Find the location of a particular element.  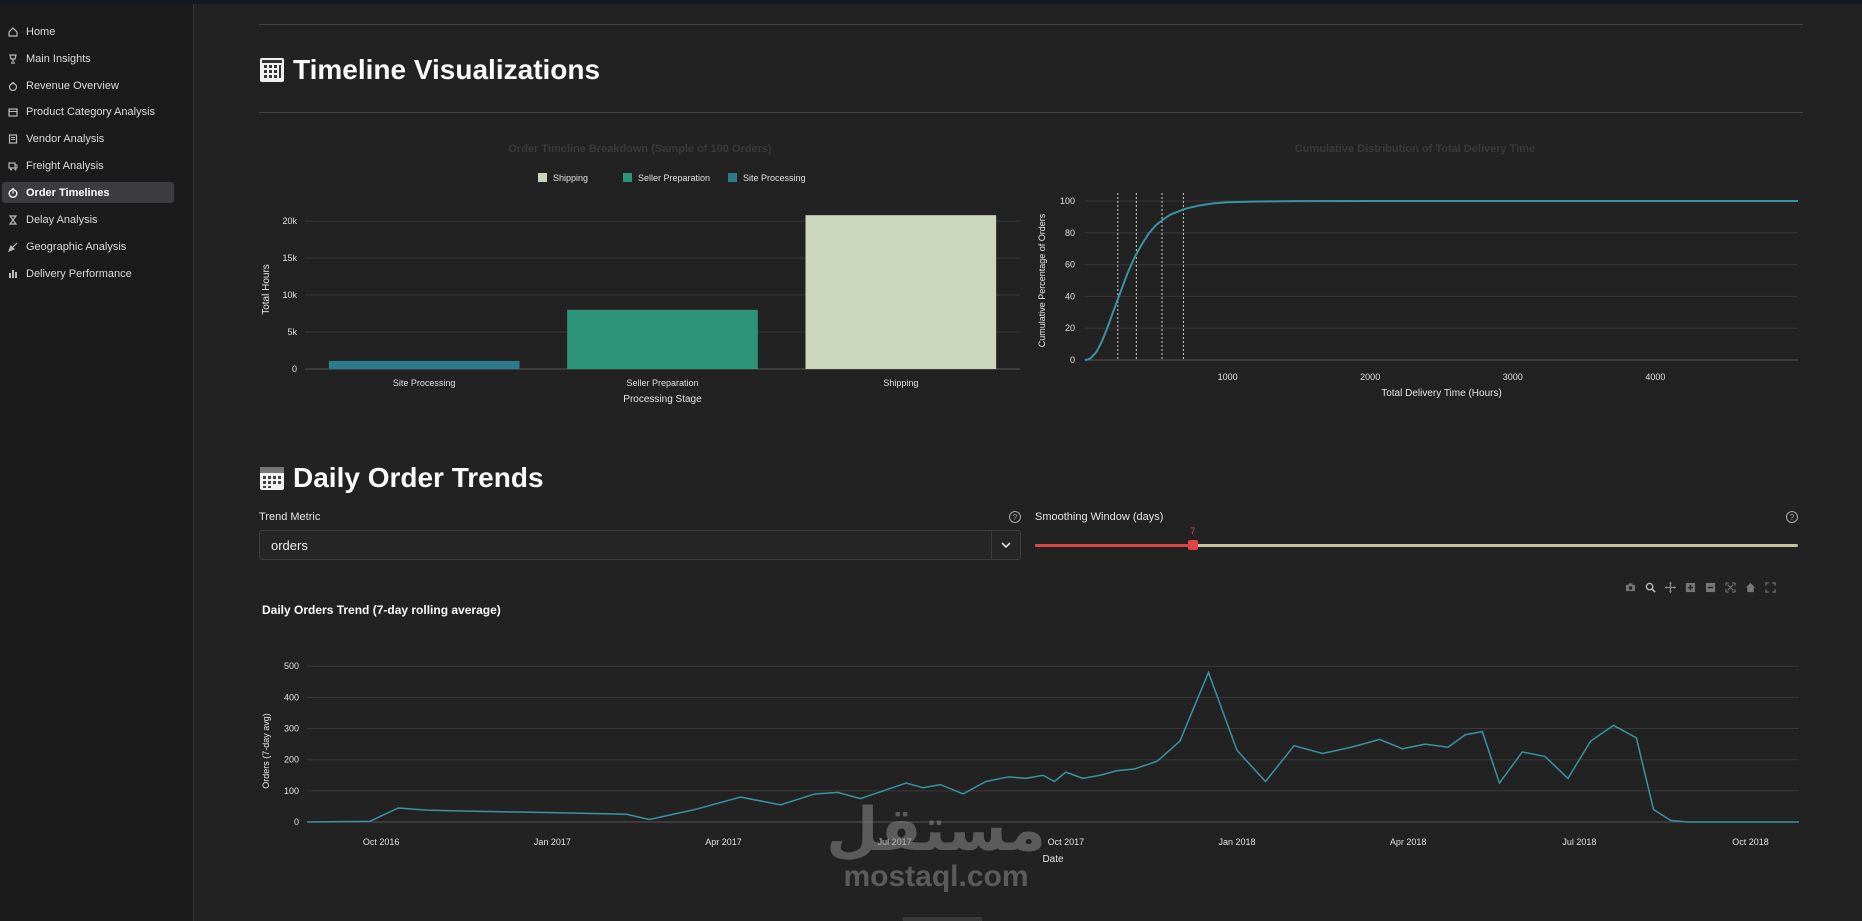

trend-metric-value: orders is located at coordinates (289, 545).